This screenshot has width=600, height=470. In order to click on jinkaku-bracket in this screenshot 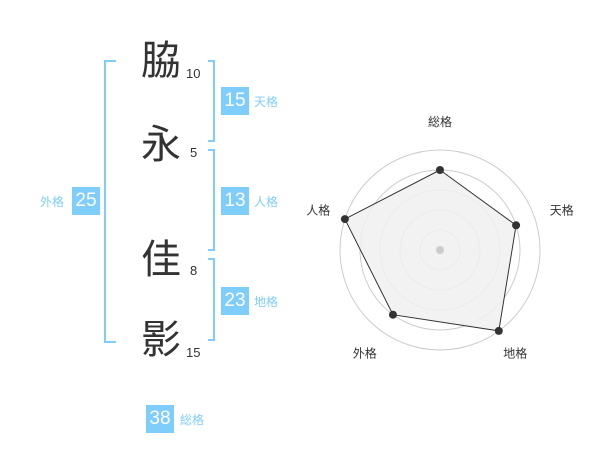, I will do `click(211, 200)`.